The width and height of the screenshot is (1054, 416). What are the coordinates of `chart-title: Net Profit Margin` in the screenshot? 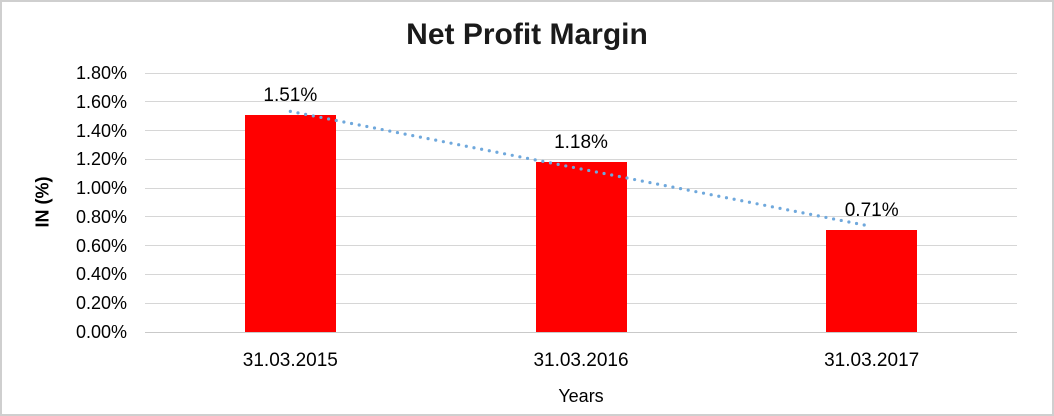 It's located at (527, 34).